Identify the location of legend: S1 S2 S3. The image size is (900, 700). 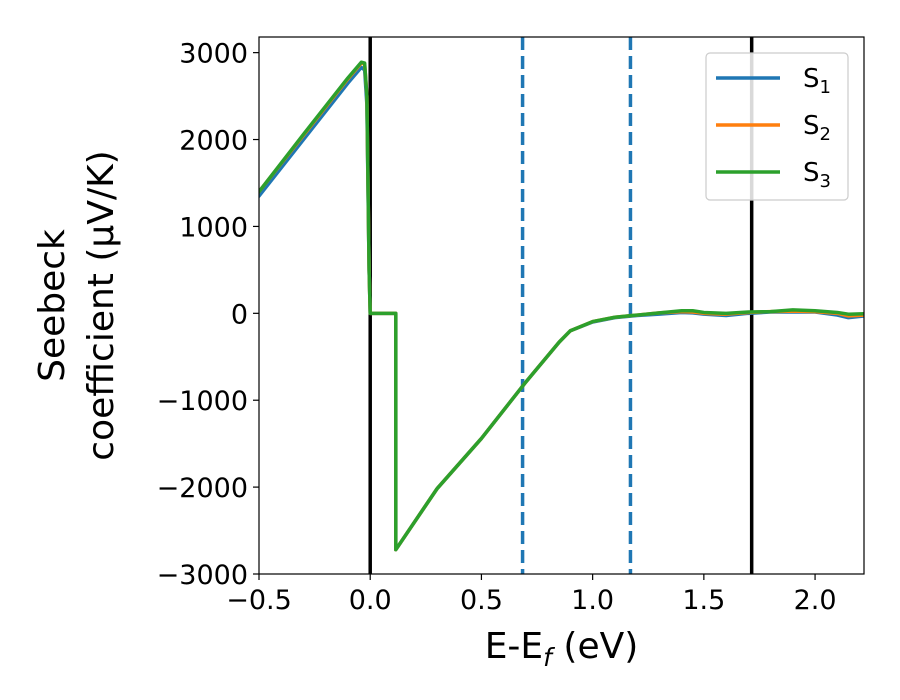
(777, 126).